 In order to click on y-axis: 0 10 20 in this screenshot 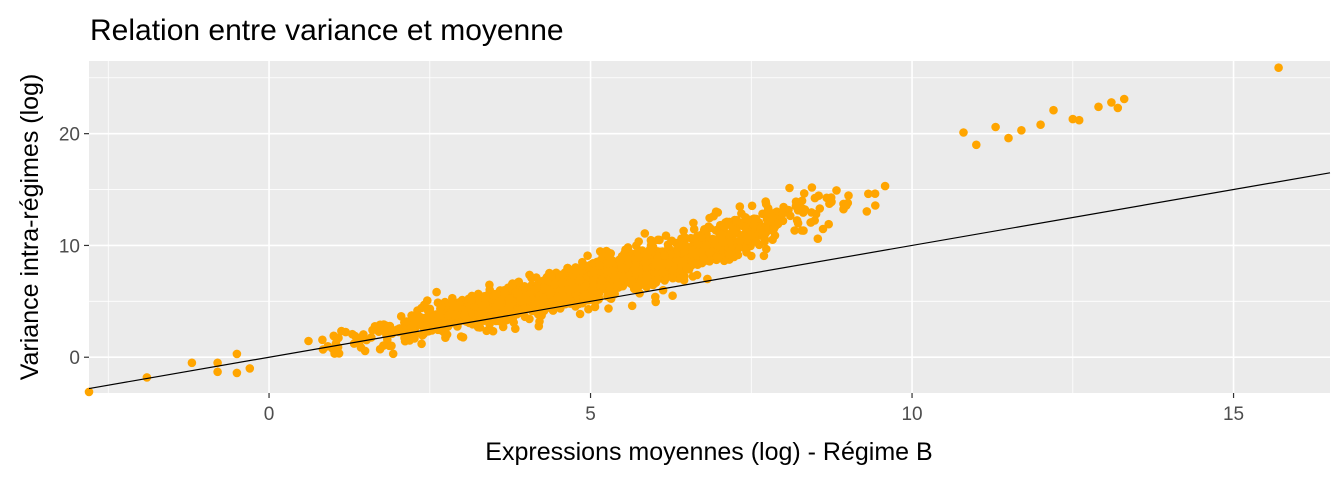, I will do `click(74, 247)`.